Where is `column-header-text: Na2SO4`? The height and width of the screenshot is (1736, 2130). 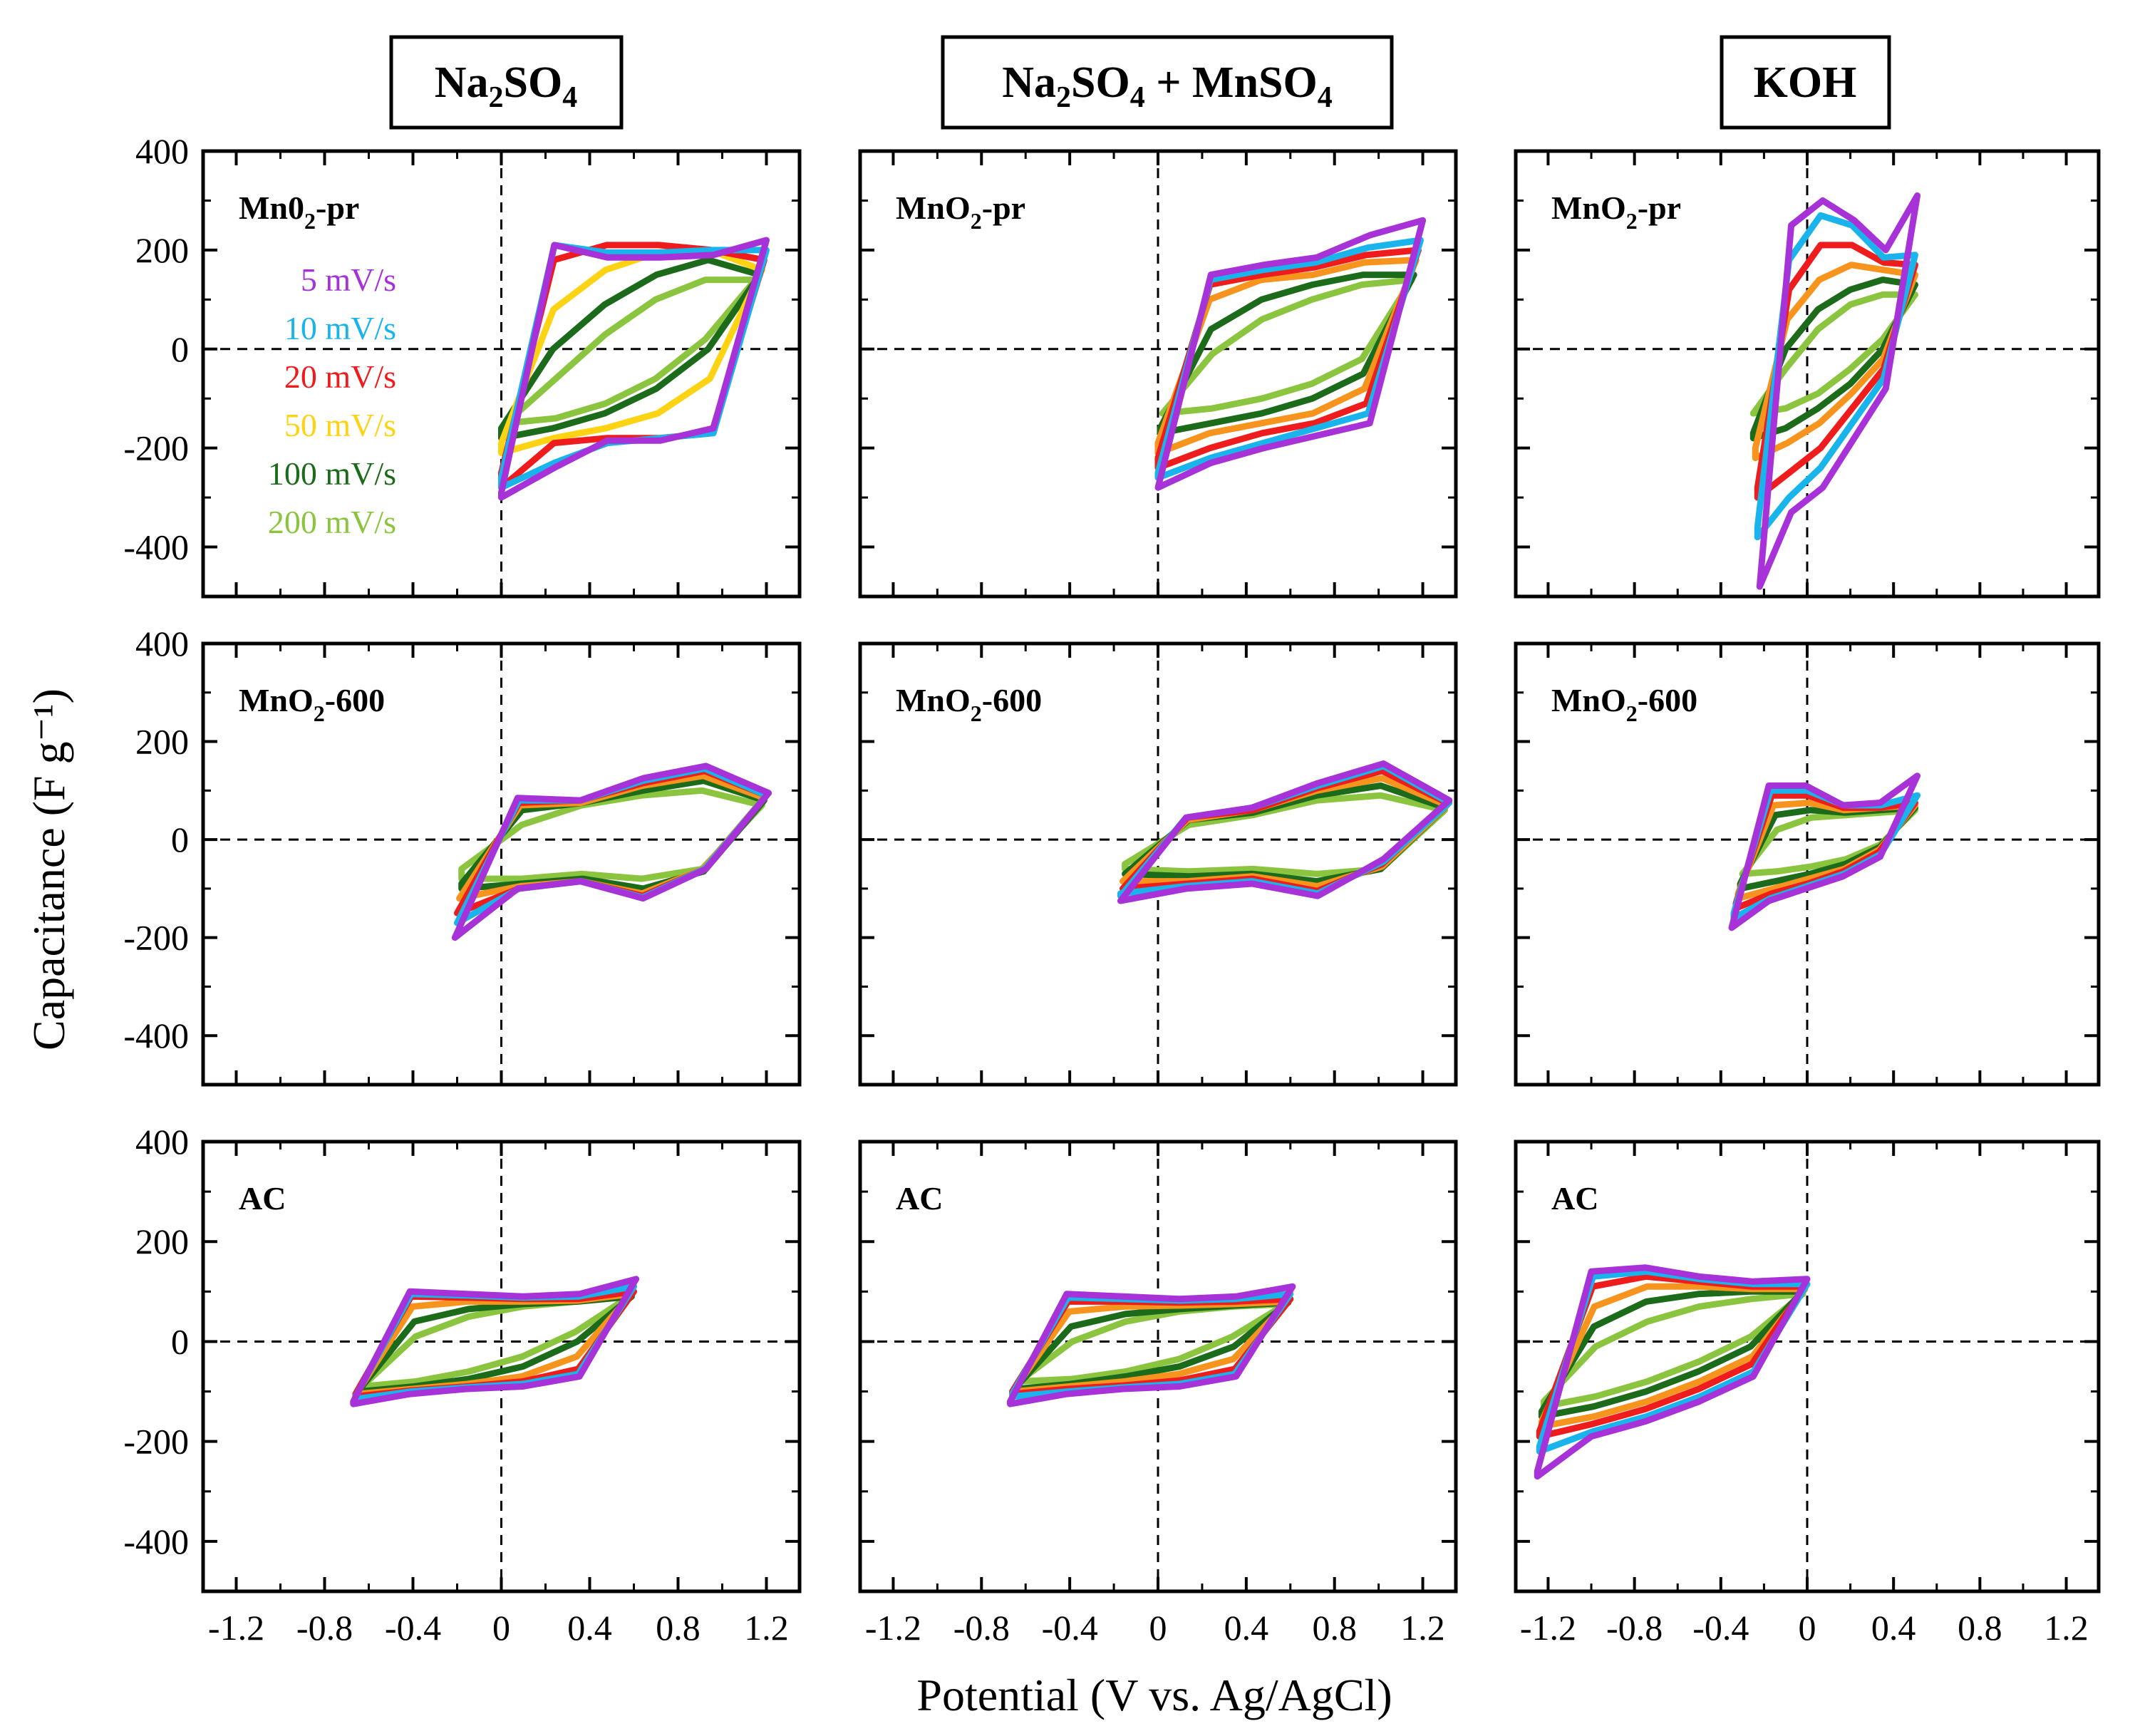
column-header-text: Na2SO4 is located at coordinates (506, 86).